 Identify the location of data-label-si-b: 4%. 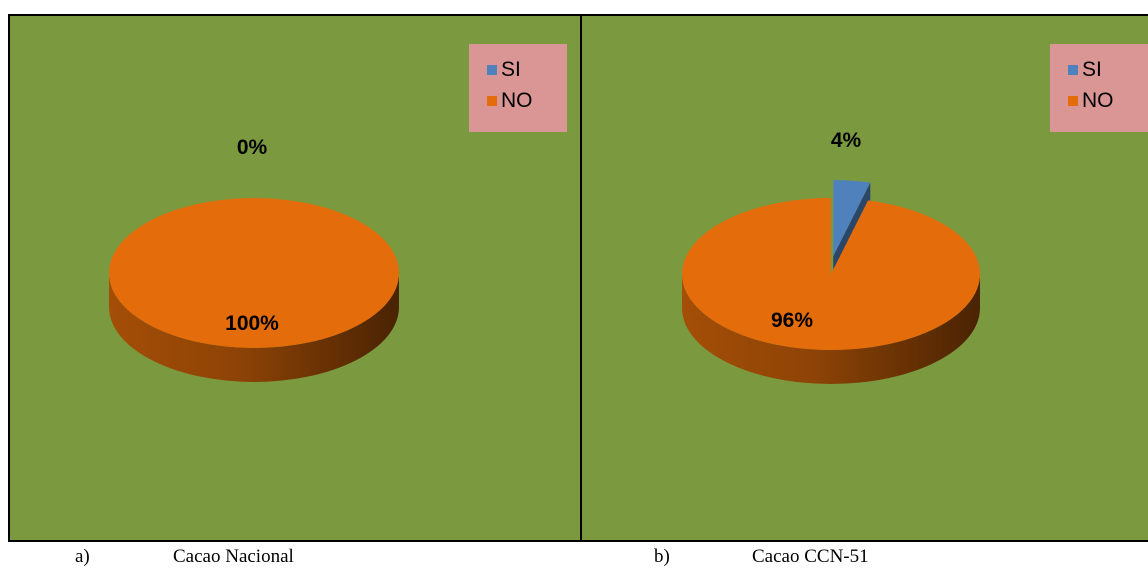
(846, 140).